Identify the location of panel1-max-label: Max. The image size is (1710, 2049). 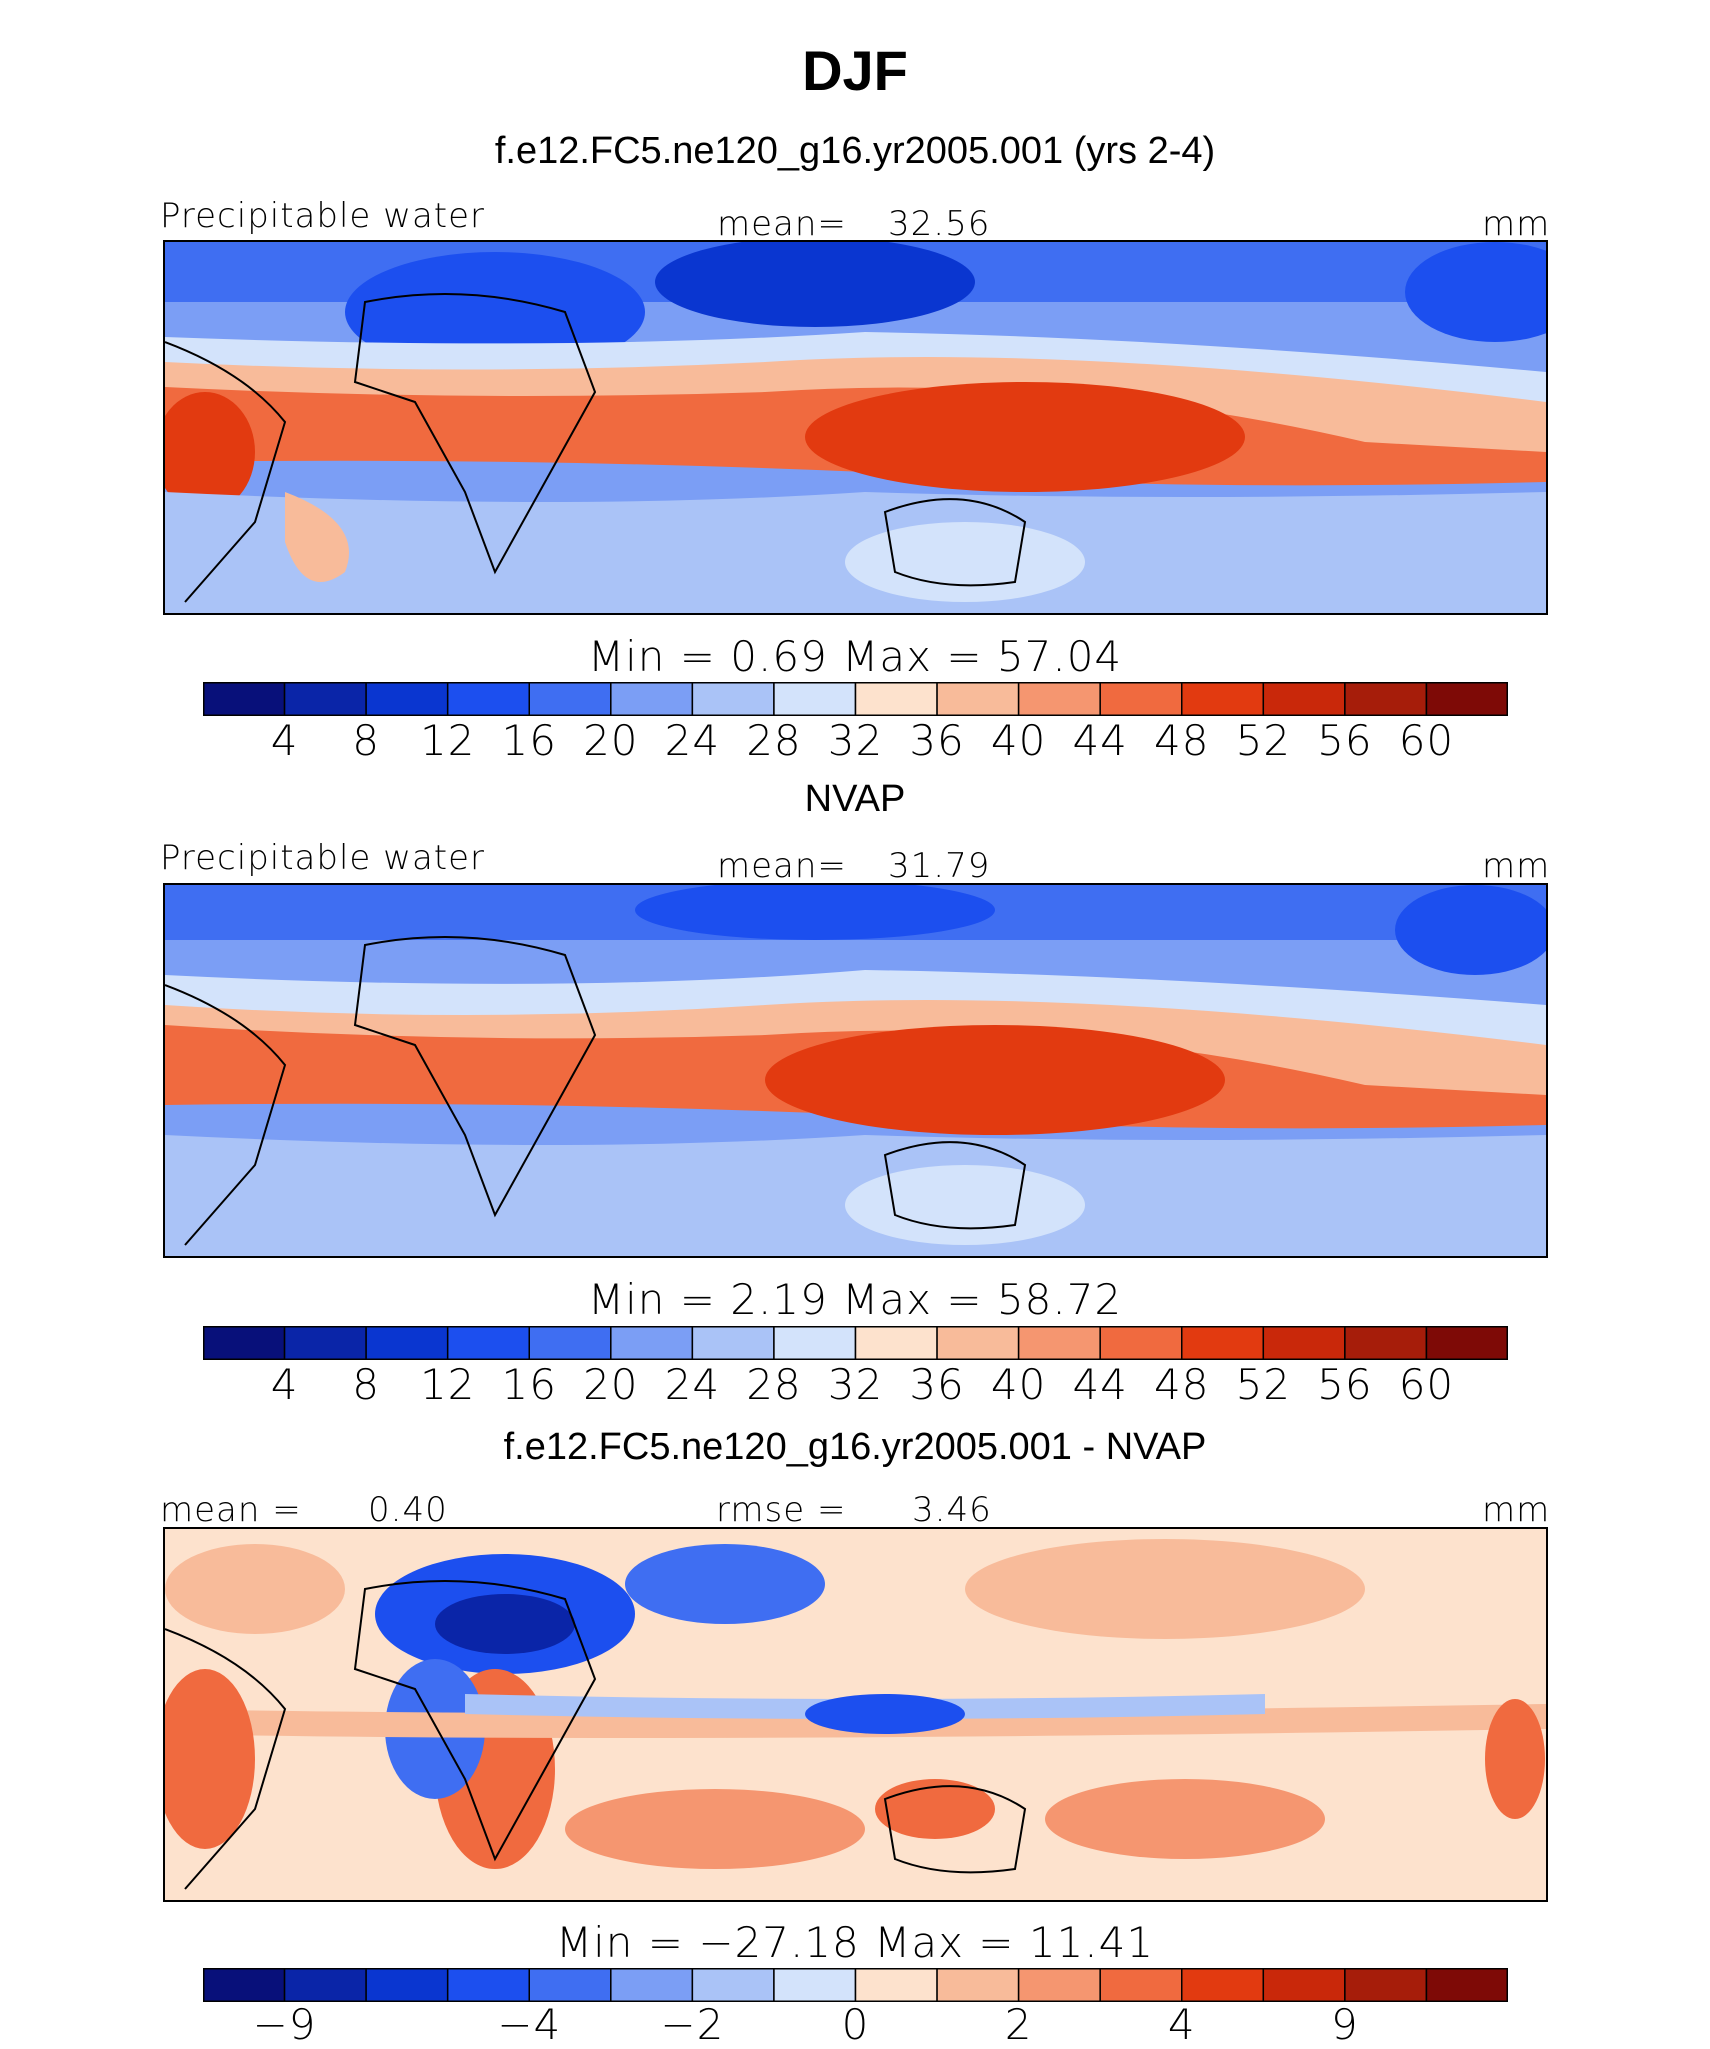
(887, 656).